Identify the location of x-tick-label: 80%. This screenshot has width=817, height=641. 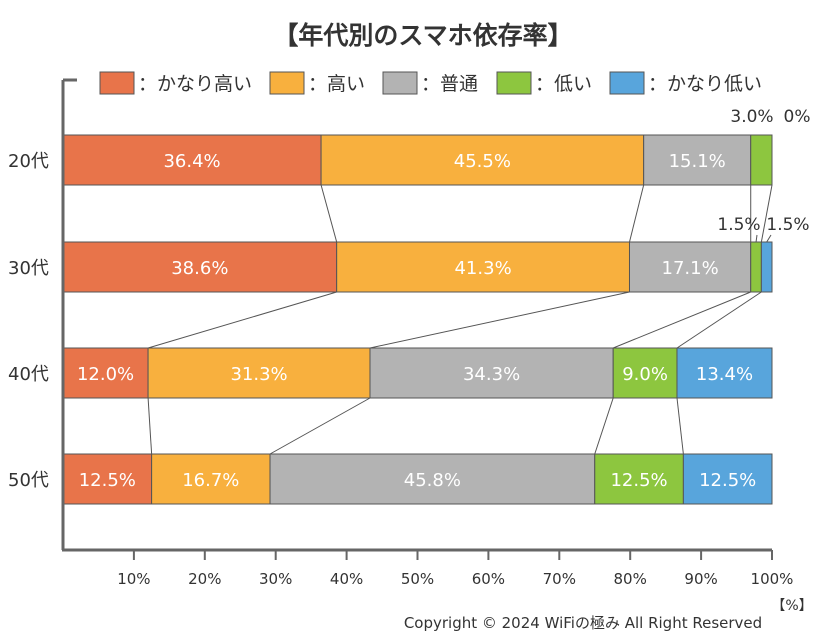
(630, 579).